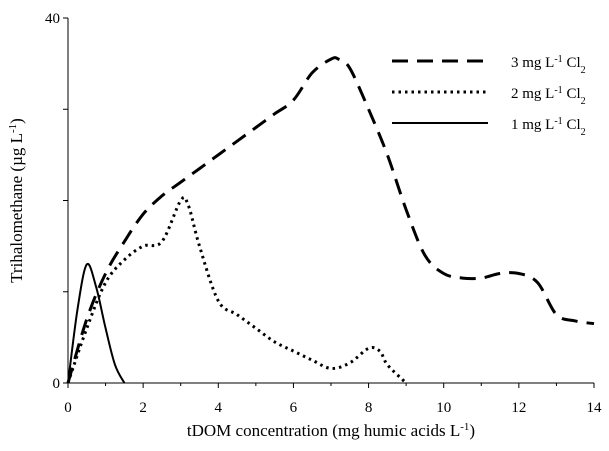  What do you see at coordinates (52, 19) in the screenshot?
I see `y-tick-label: 40` at bounding box center [52, 19].